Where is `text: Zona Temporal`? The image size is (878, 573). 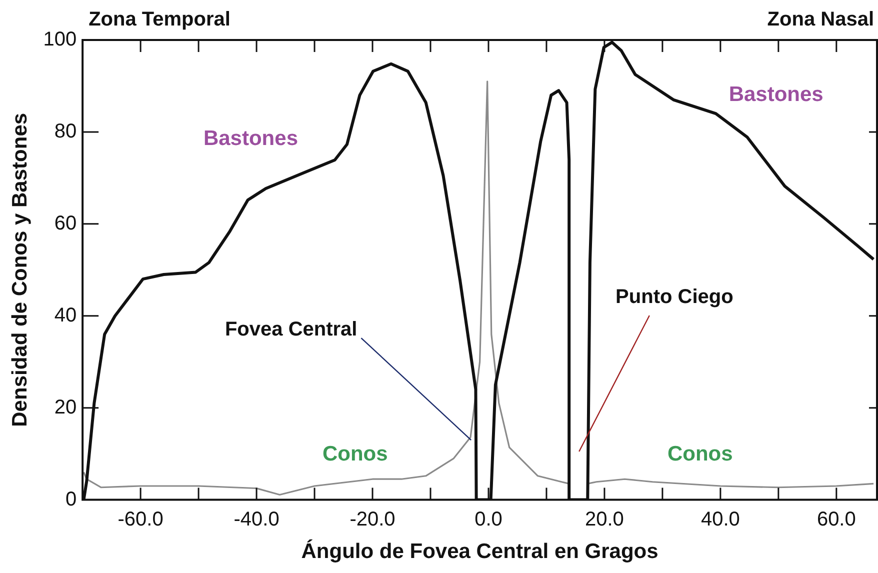
text: Zona Temporal is located at coordinates (159, 19).